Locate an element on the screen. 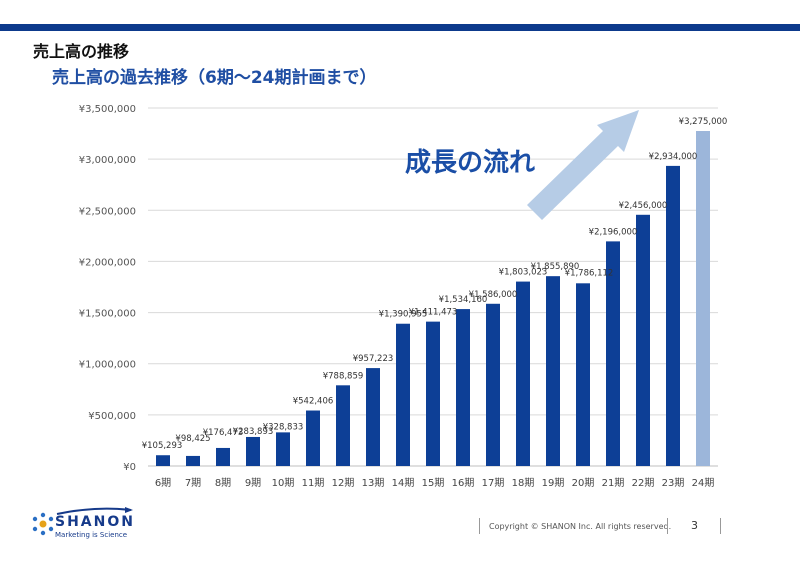 The height and width of the screenshot is (566, 800). bar-22期 is located at coordinates (643, 340).